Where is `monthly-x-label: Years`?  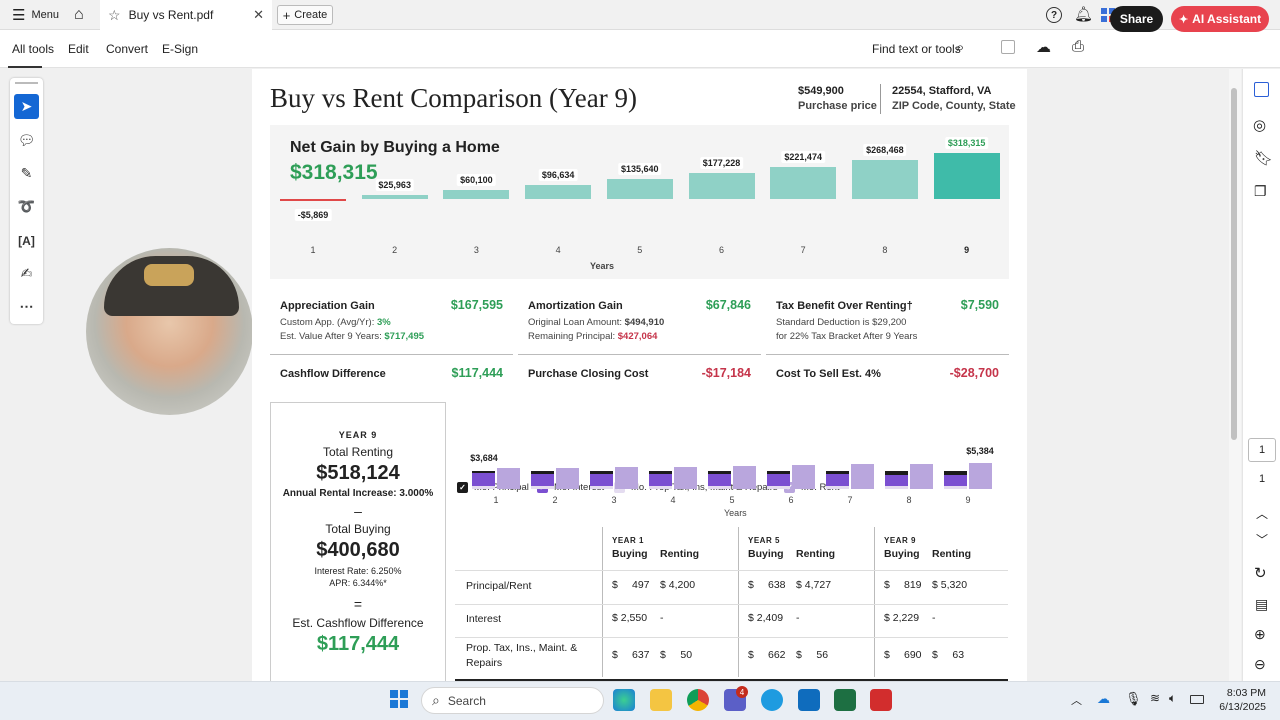
monthly-x-label: Years is located at coordinates (735, 513).